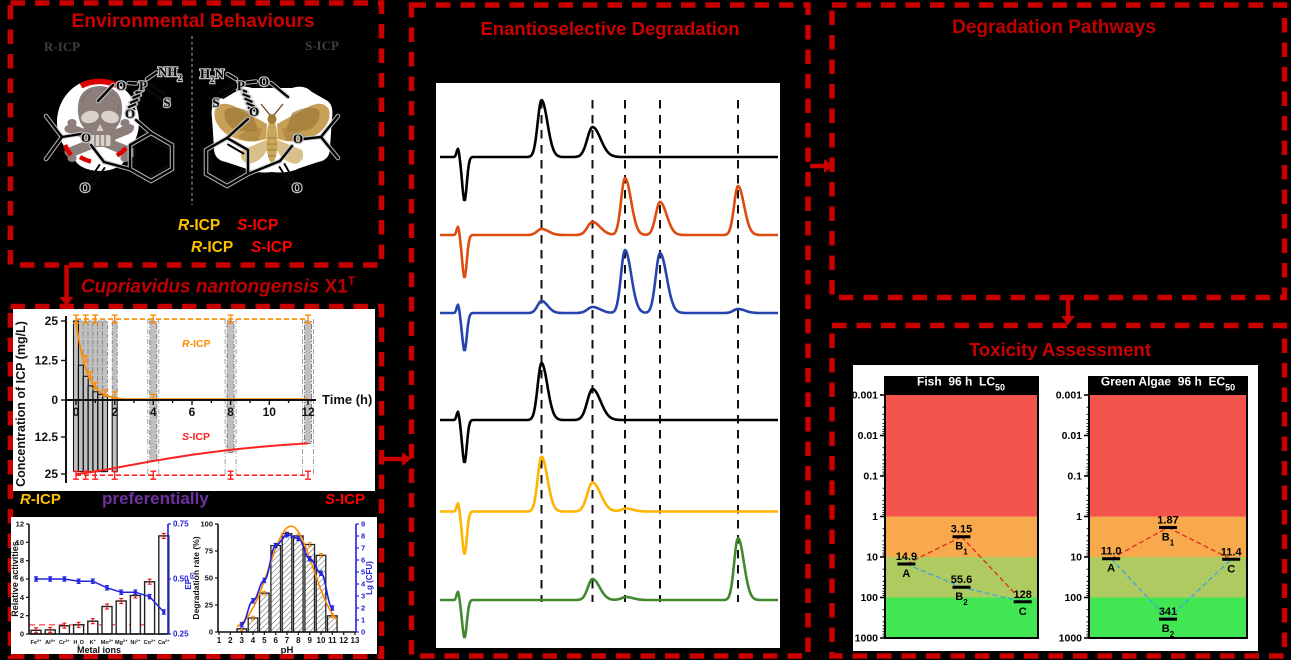 This screenshot has width=1291, height=660. I want to click on svg-text: H2N, so click(212, 75).